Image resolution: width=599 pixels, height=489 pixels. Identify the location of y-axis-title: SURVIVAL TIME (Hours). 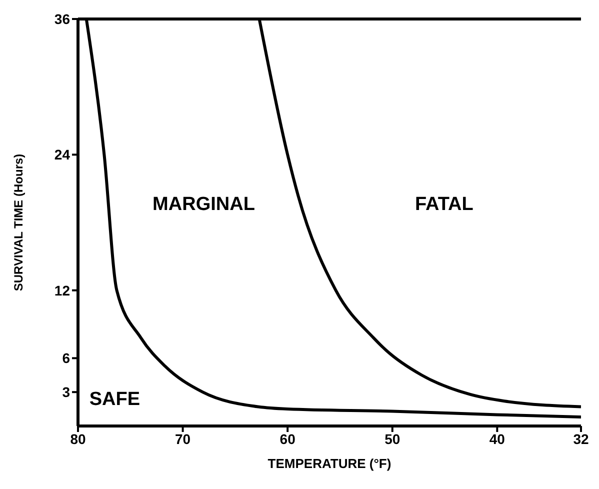
(18, 223).